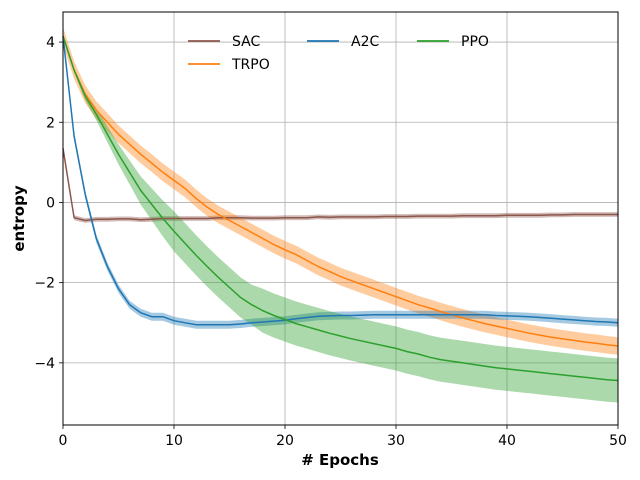 This screenshot has width=640, height=480. Describe the element at coordinates (19, 218) in the screenshot. I see `y-axis-title: entropy` at that location.